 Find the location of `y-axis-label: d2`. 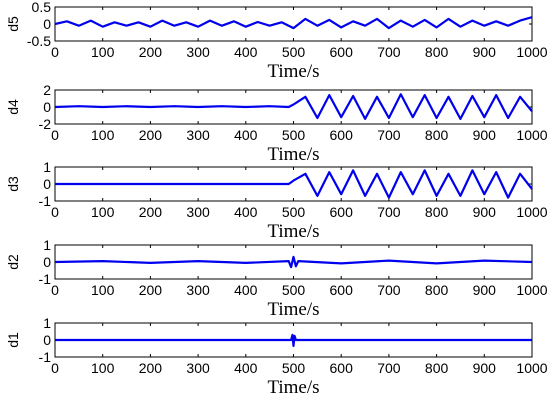

y-axis-label: d2 is located at coordinates (13, 262).